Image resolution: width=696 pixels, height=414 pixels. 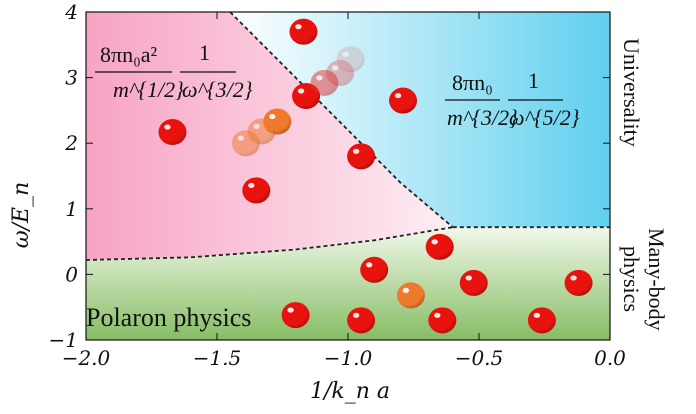 I want to click on formula-blue-num: 8πn₀, so click(x=472, y=82).